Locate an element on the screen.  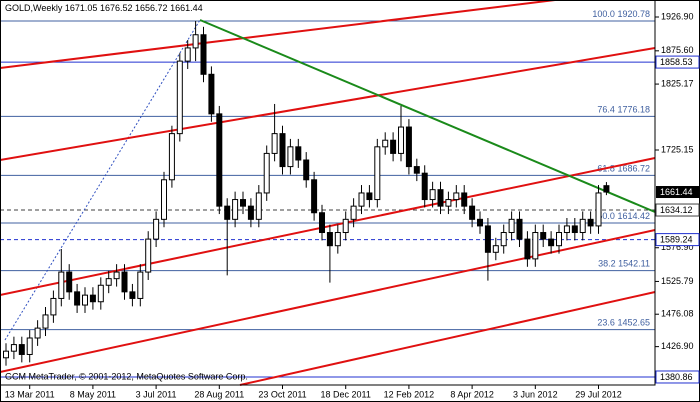
last-low: 1656.72 is located at coordinates (151, 8).